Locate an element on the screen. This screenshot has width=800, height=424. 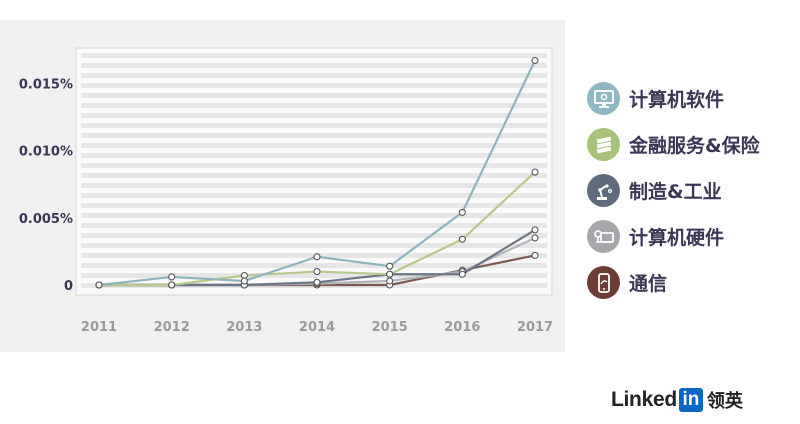
linkedin-logo: Linked in 领英 is located at coordinates (677, 400).